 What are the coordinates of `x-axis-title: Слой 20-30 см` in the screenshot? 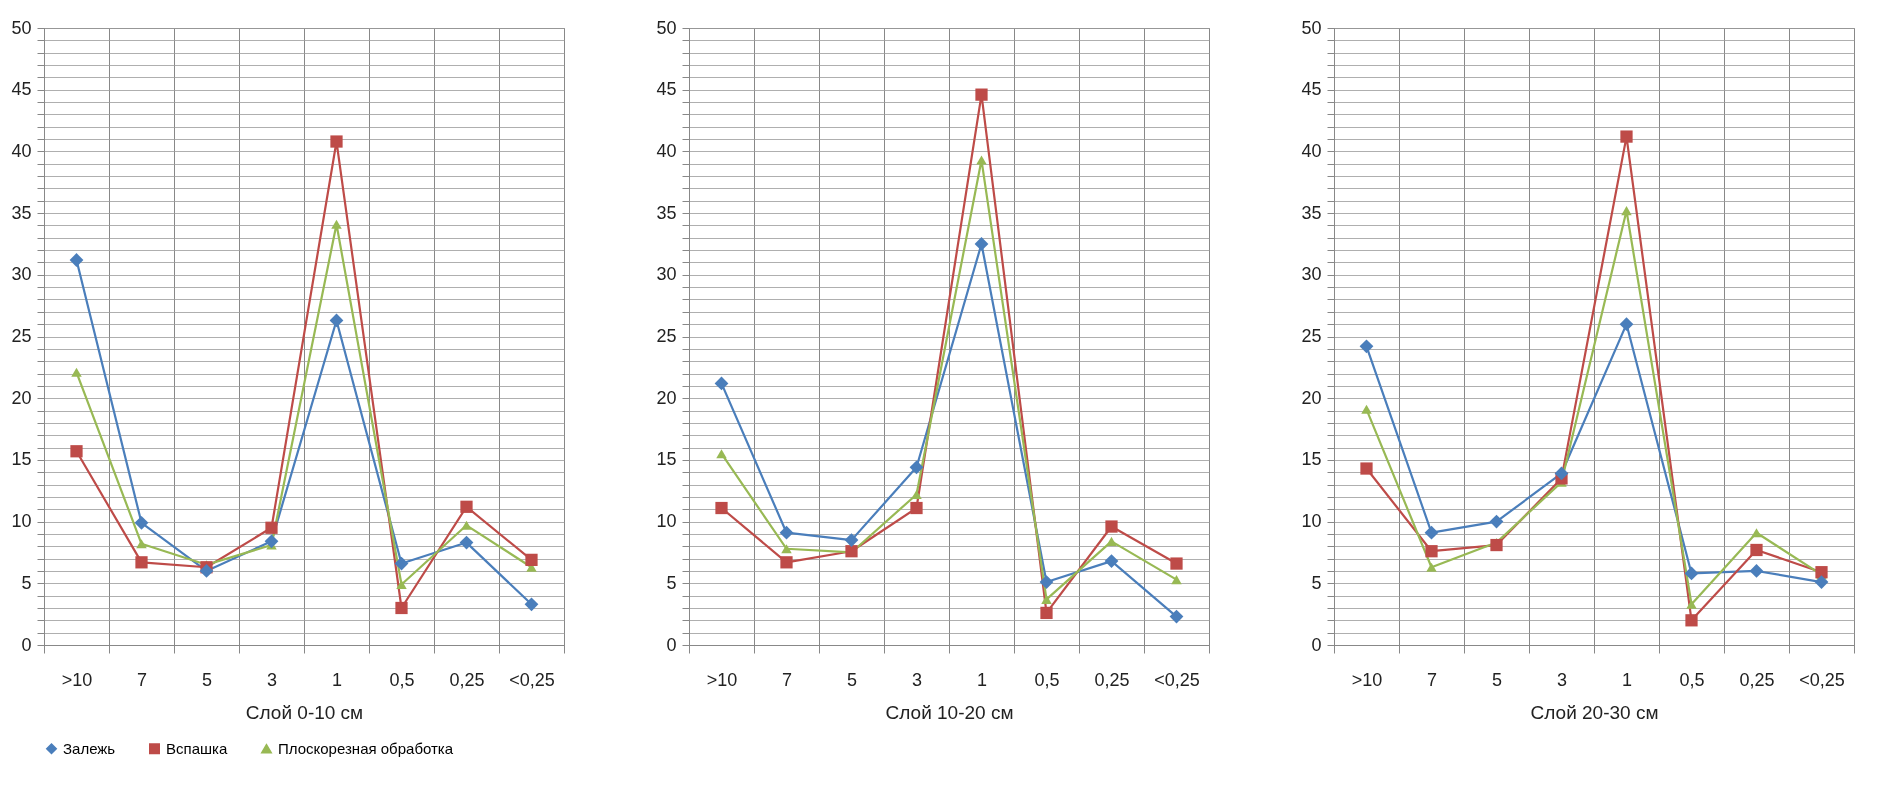 It's located at (1594, 712).